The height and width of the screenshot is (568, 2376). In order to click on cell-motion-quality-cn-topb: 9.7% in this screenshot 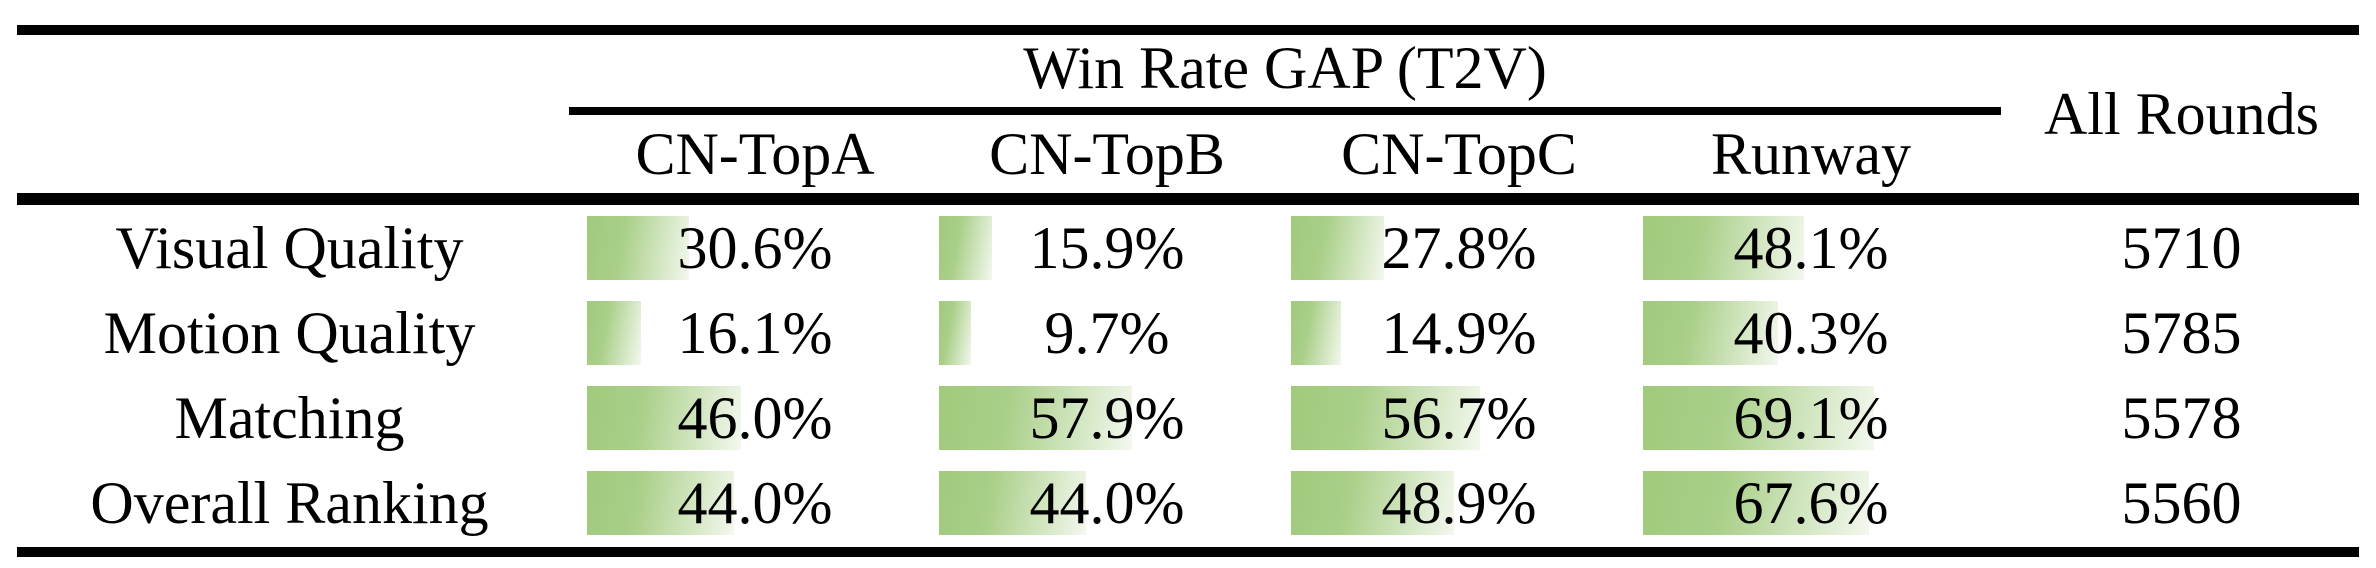, I will do `click(1107, 332)`.